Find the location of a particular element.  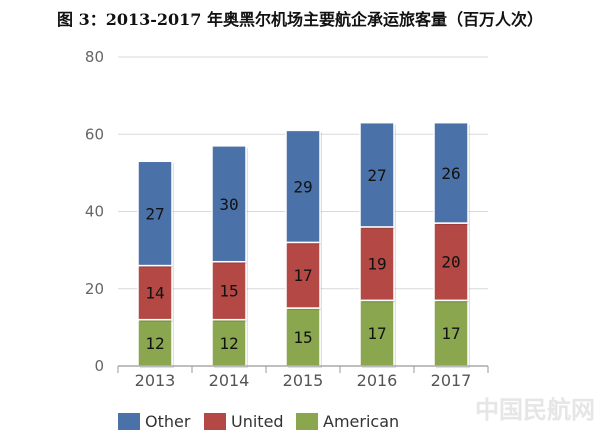

legend-label-united: United is located at coordinates (257, 421).